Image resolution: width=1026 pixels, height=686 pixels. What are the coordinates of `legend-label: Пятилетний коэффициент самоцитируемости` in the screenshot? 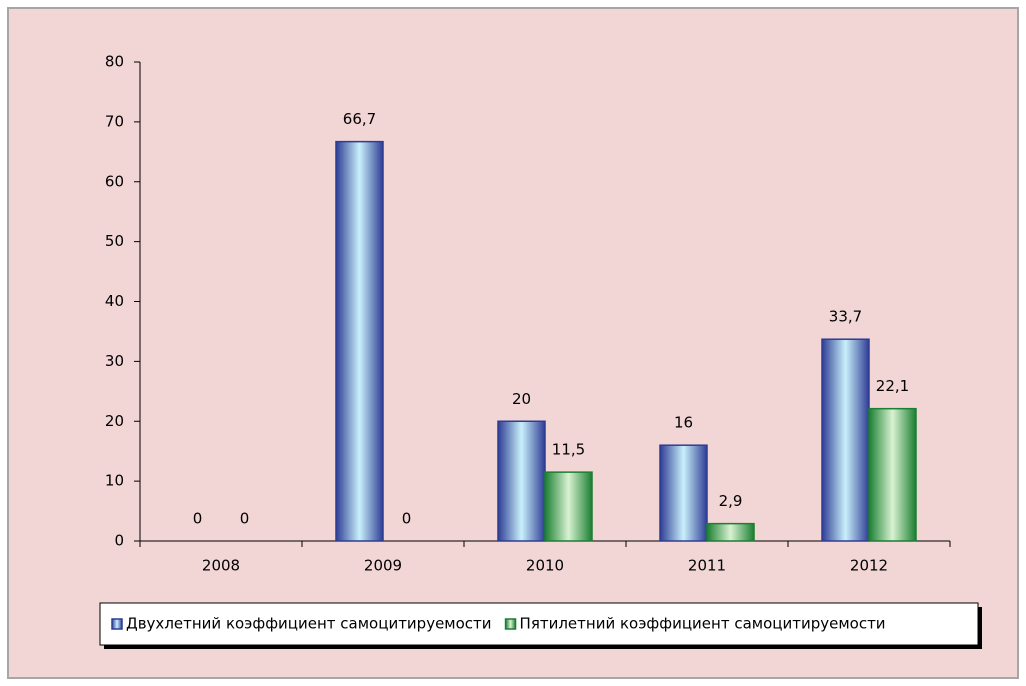 It's located at (703, 624).